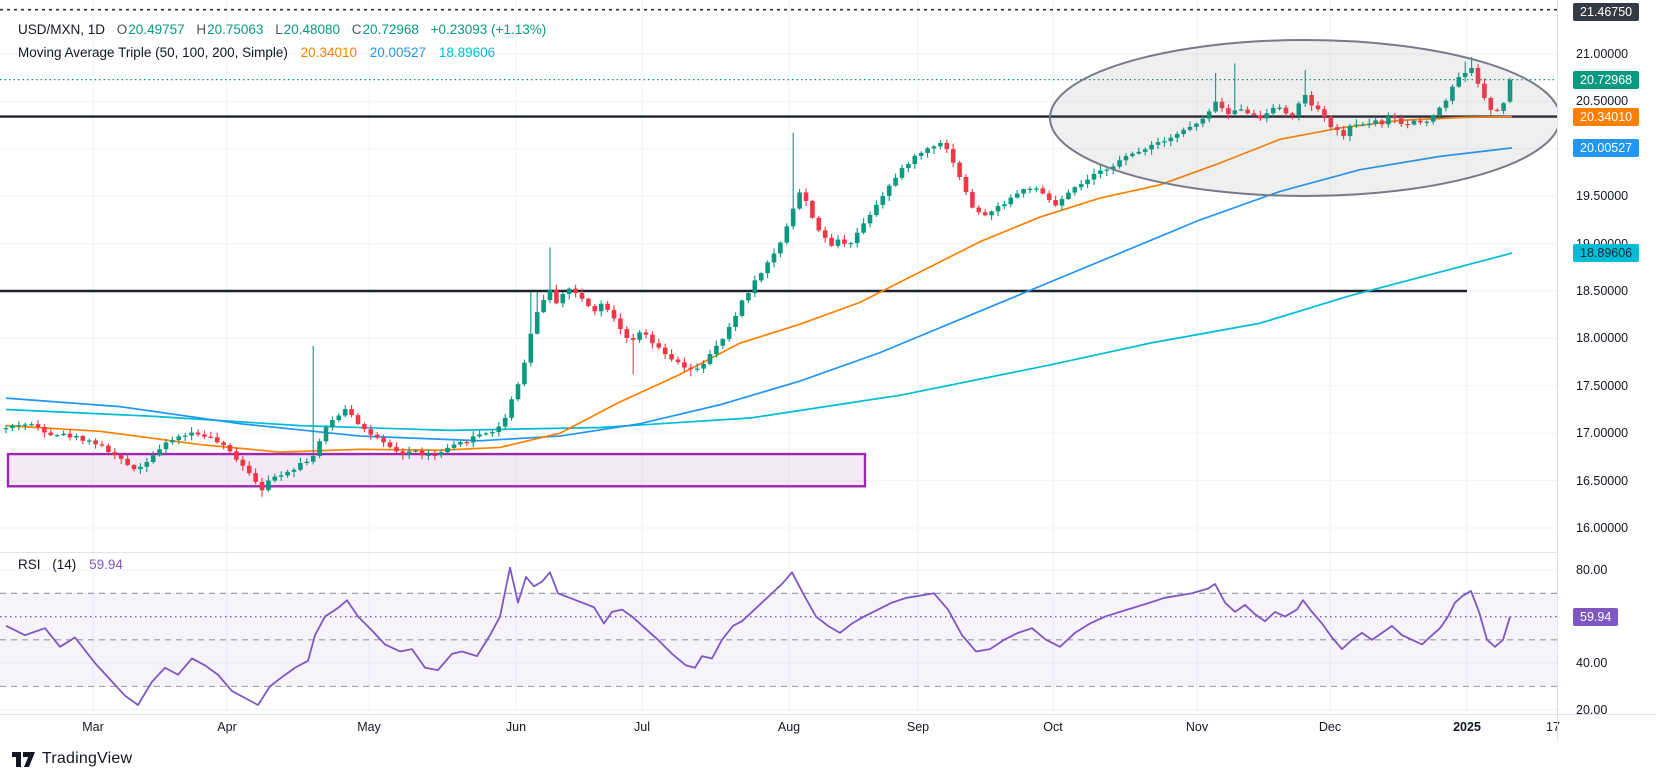 The image size is (1656, 779). What do you see at coordinates (1602, 480) in the screenshot?
I see `price-tick: 16.50000` at bounding box center [1602, 480].